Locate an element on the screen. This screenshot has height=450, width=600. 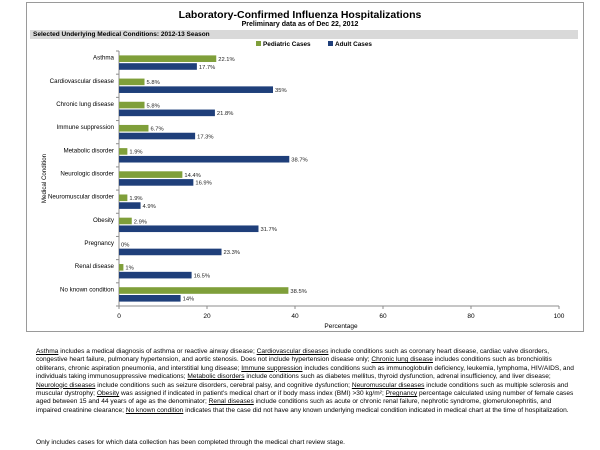
category-label: Metabolic disorder is located at coordinates (88, 150).